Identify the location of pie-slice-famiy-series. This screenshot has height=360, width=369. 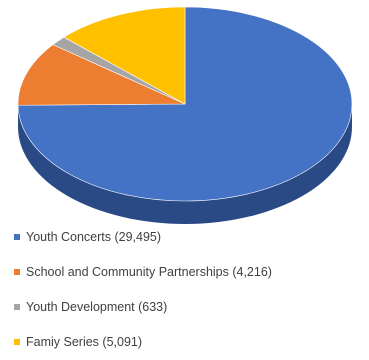
(124, 55).